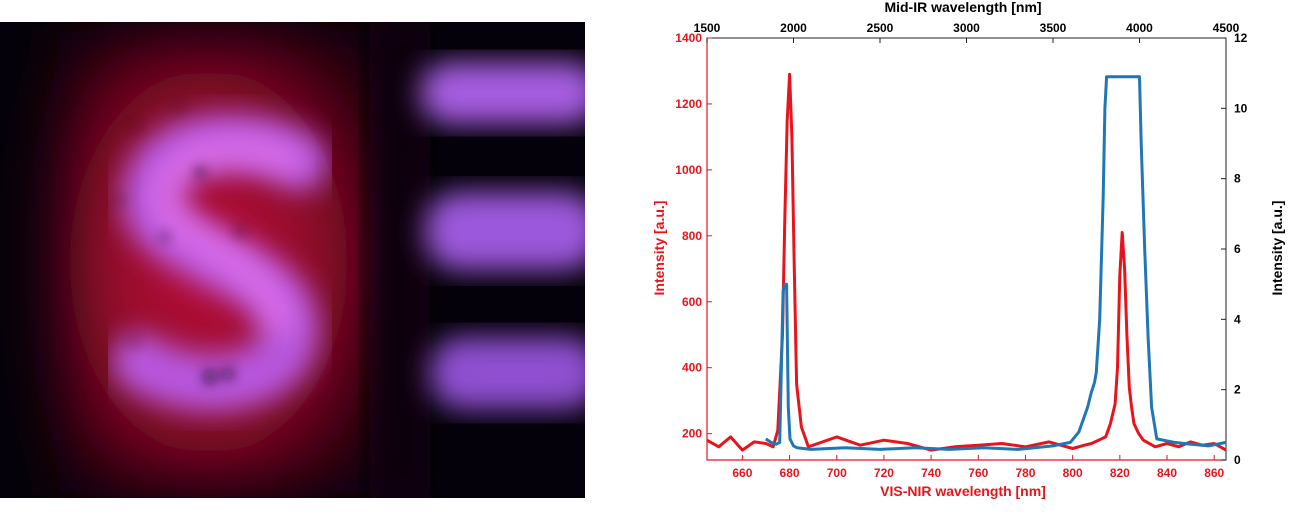 This screenshot has height=518, width=1303. I want to click on y2-tick-label: 2, so click(1237, 390).